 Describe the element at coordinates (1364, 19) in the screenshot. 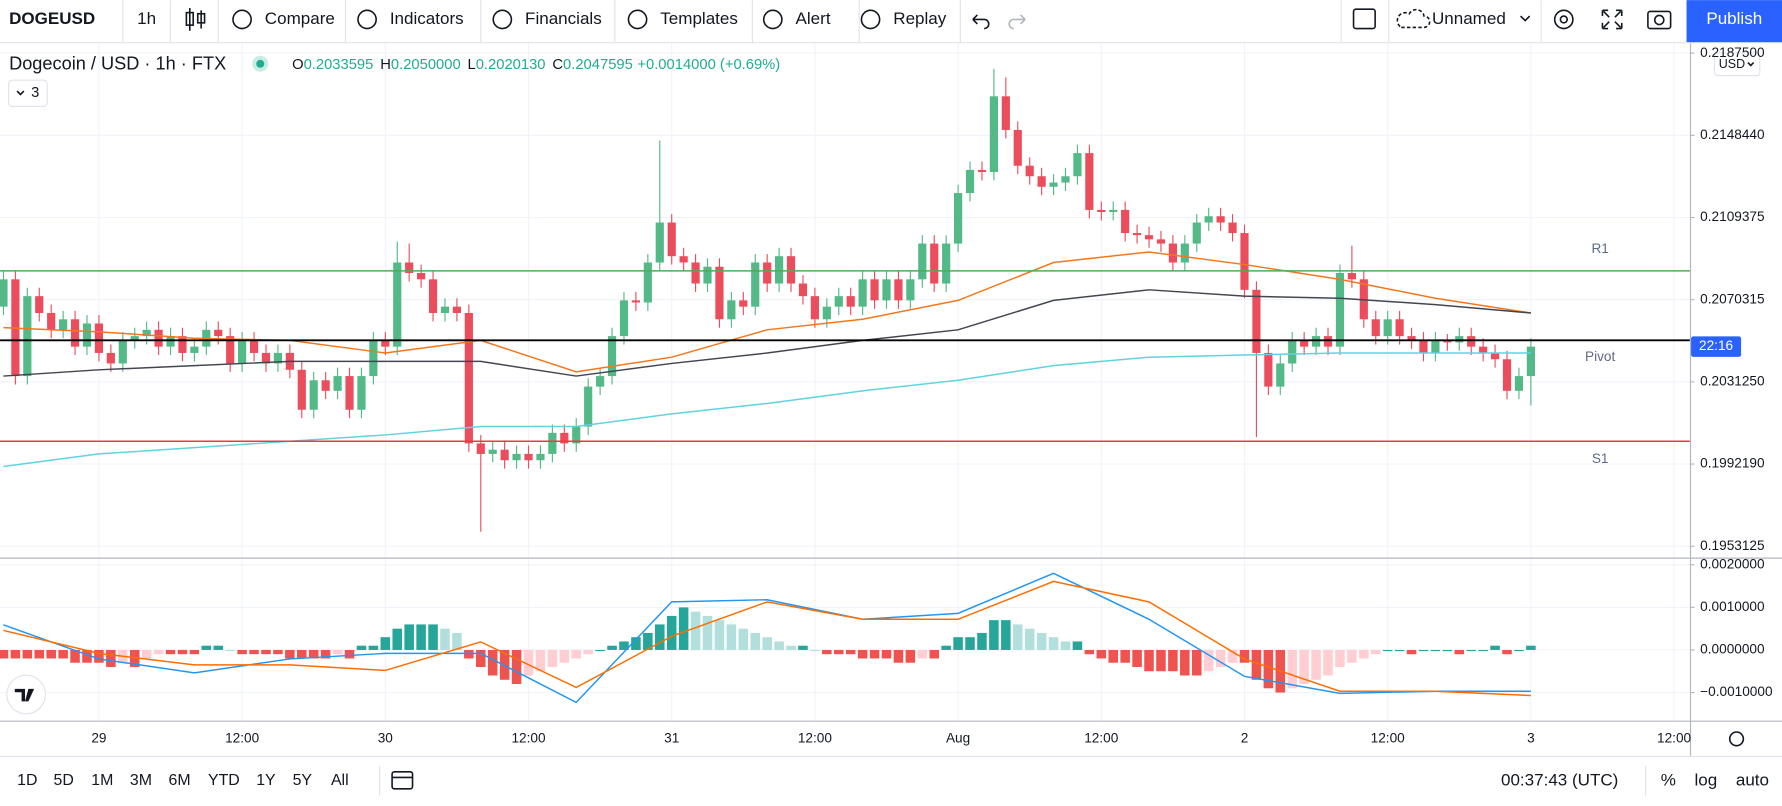

I see `layout-icon` at that location.